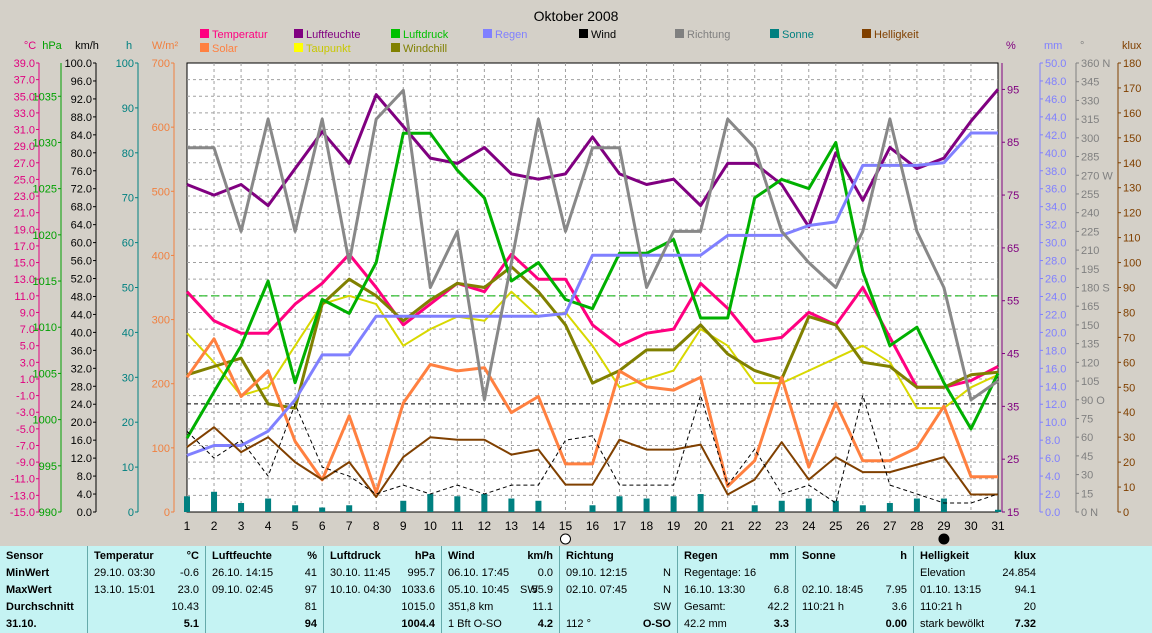 The width and height of the screenshot is (1152, 633). What do you see at coordinates (24, 147) in the screenshot?
I see `axis-tick-label-left: 29.0` at bounding box center [24, 147].